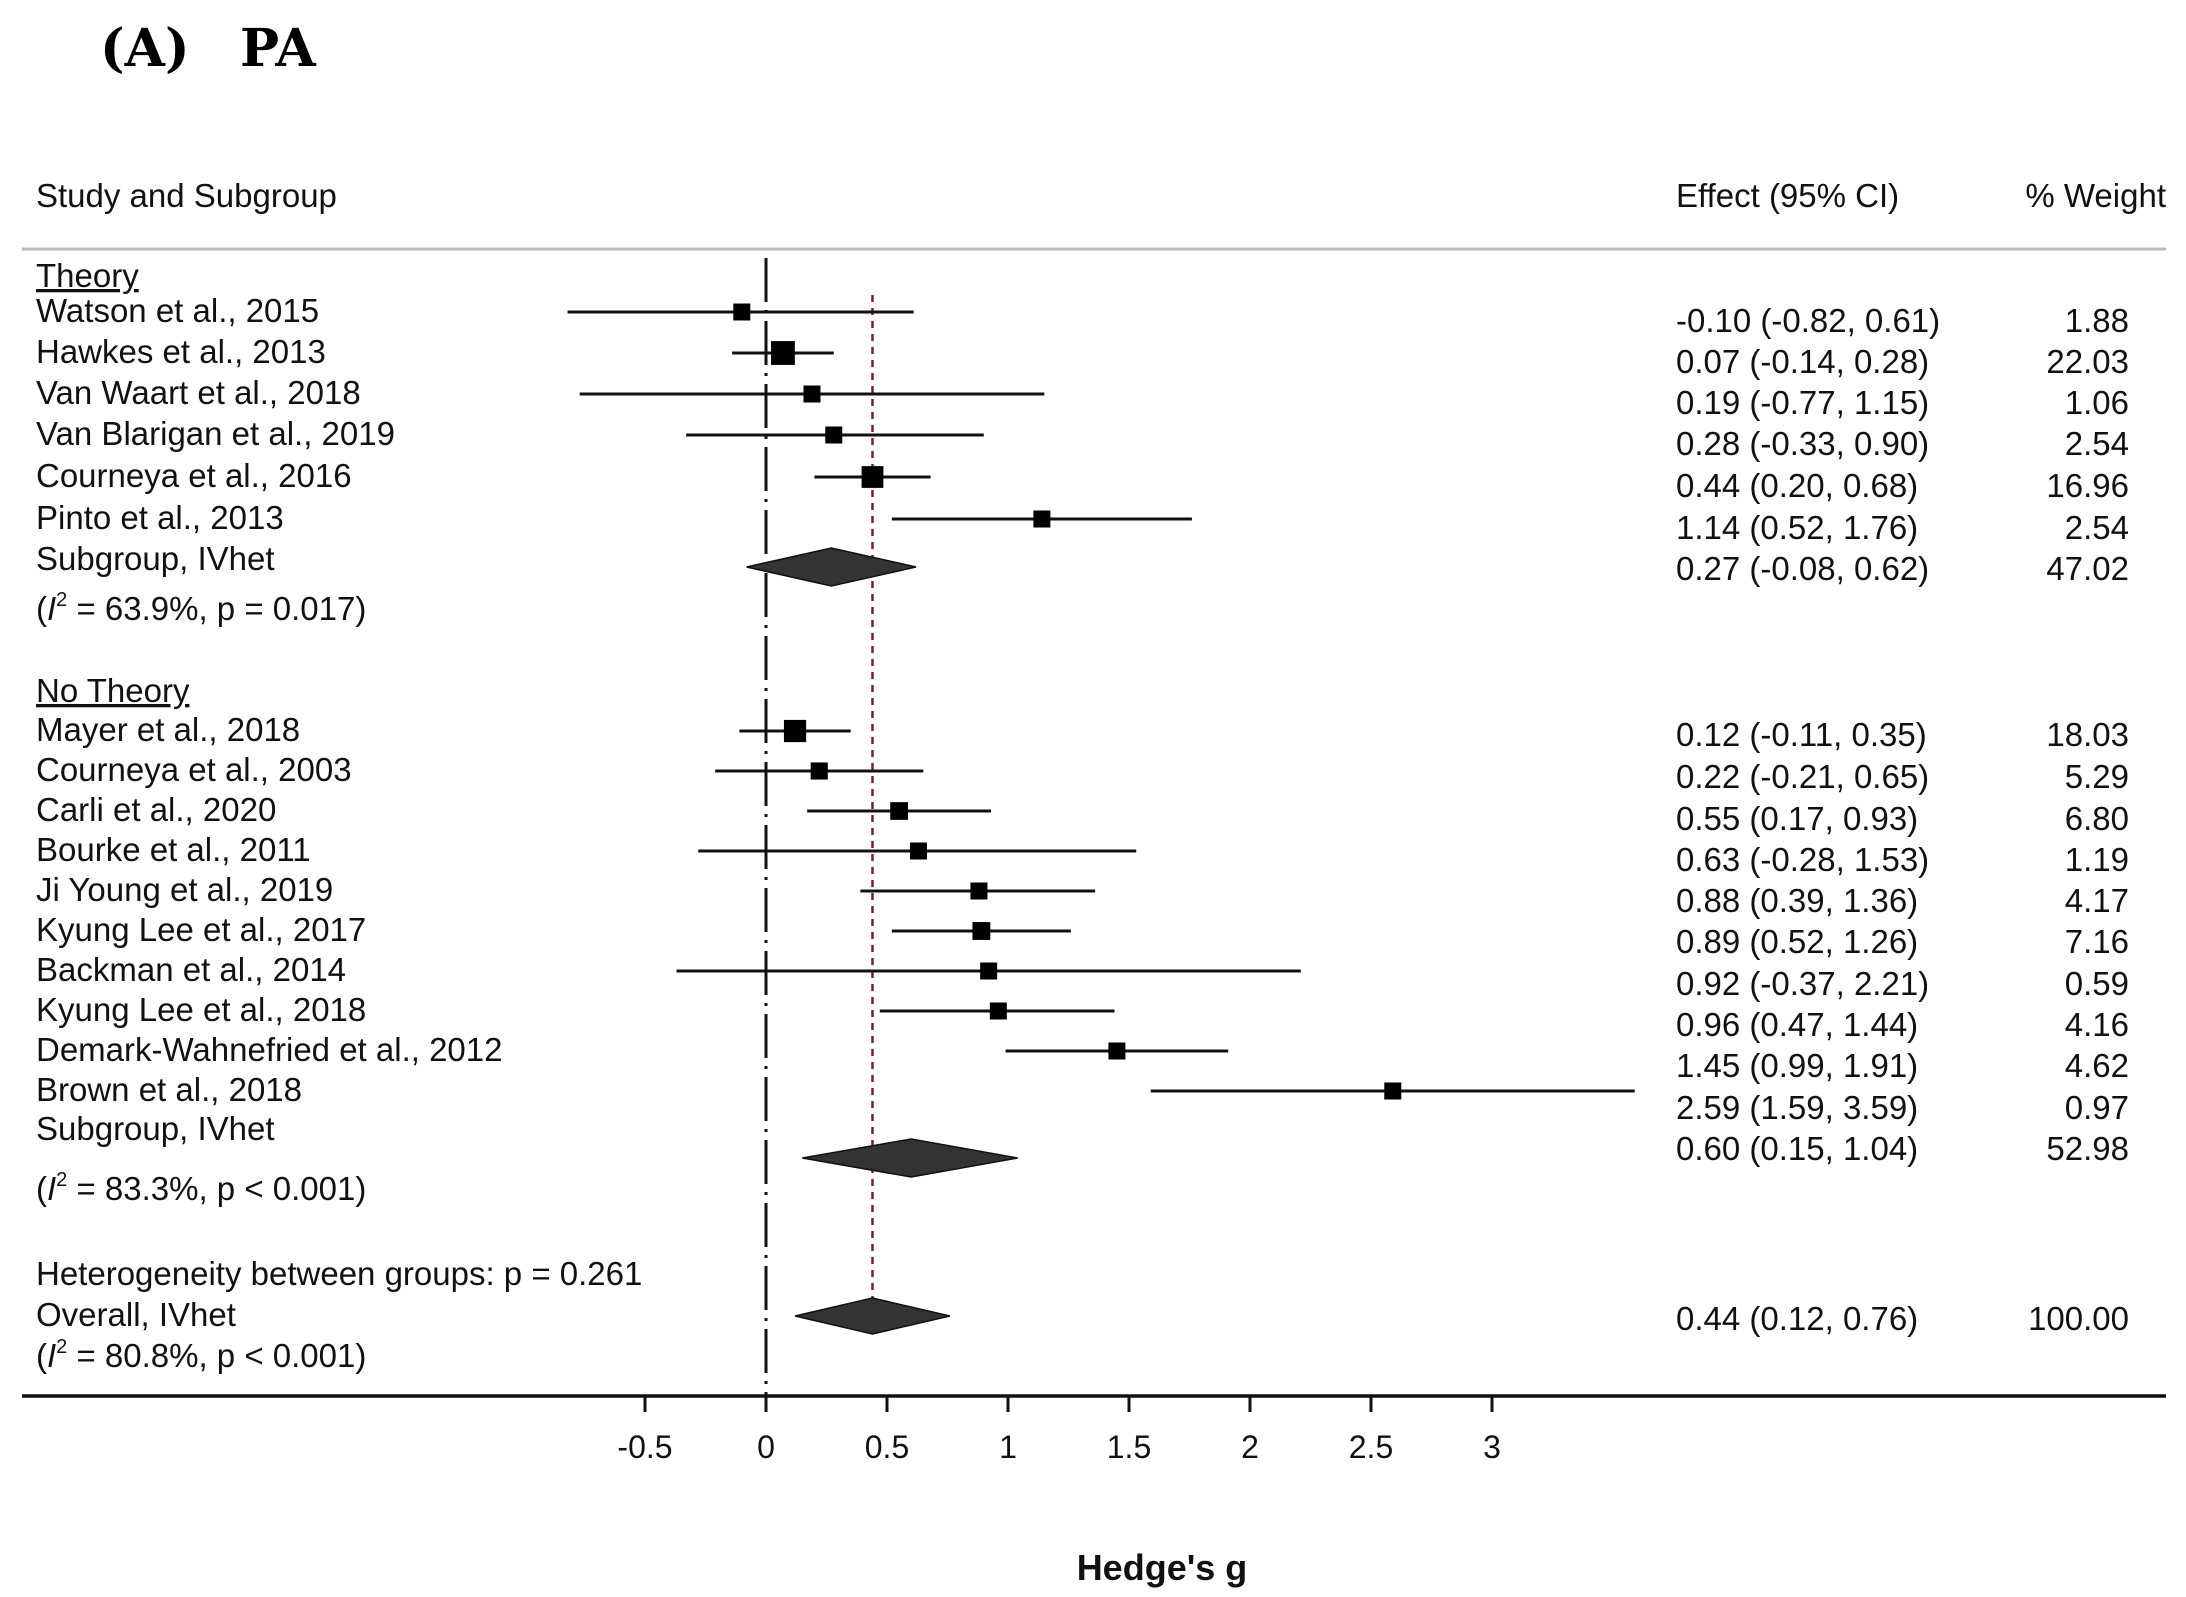  What do you see at coordinates (2095, 195) in the screenshot?
I see `weight-column-header: % Weight` at bounding box center [2095, 195].